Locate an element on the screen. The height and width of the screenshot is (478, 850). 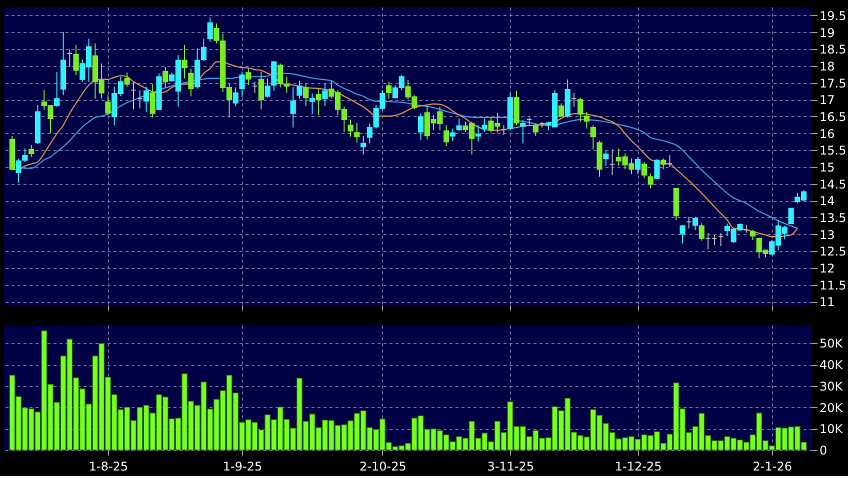
y-tick-label: 40K is located at coordinates (832, 365).